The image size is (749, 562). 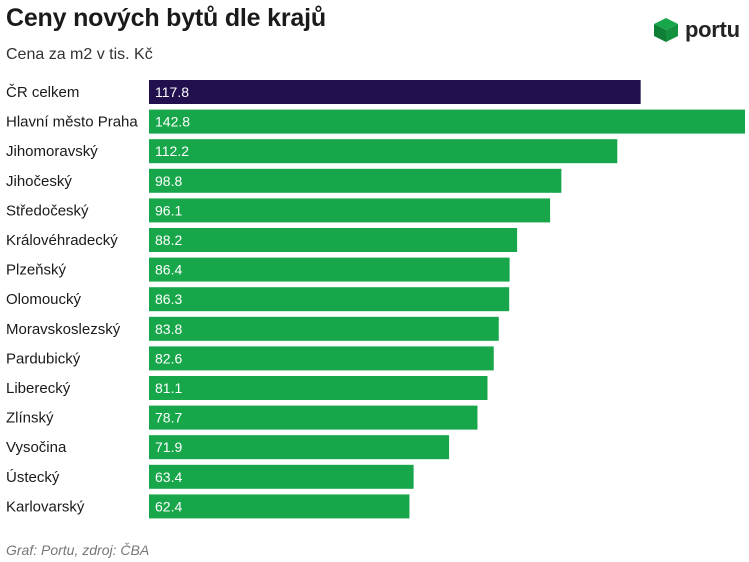 What do you see at coordinates (79, 54) in the screenshot?
I see `chart-subtitle: Cena za m2 v tis. Kč` at bounding box center [79, 54].